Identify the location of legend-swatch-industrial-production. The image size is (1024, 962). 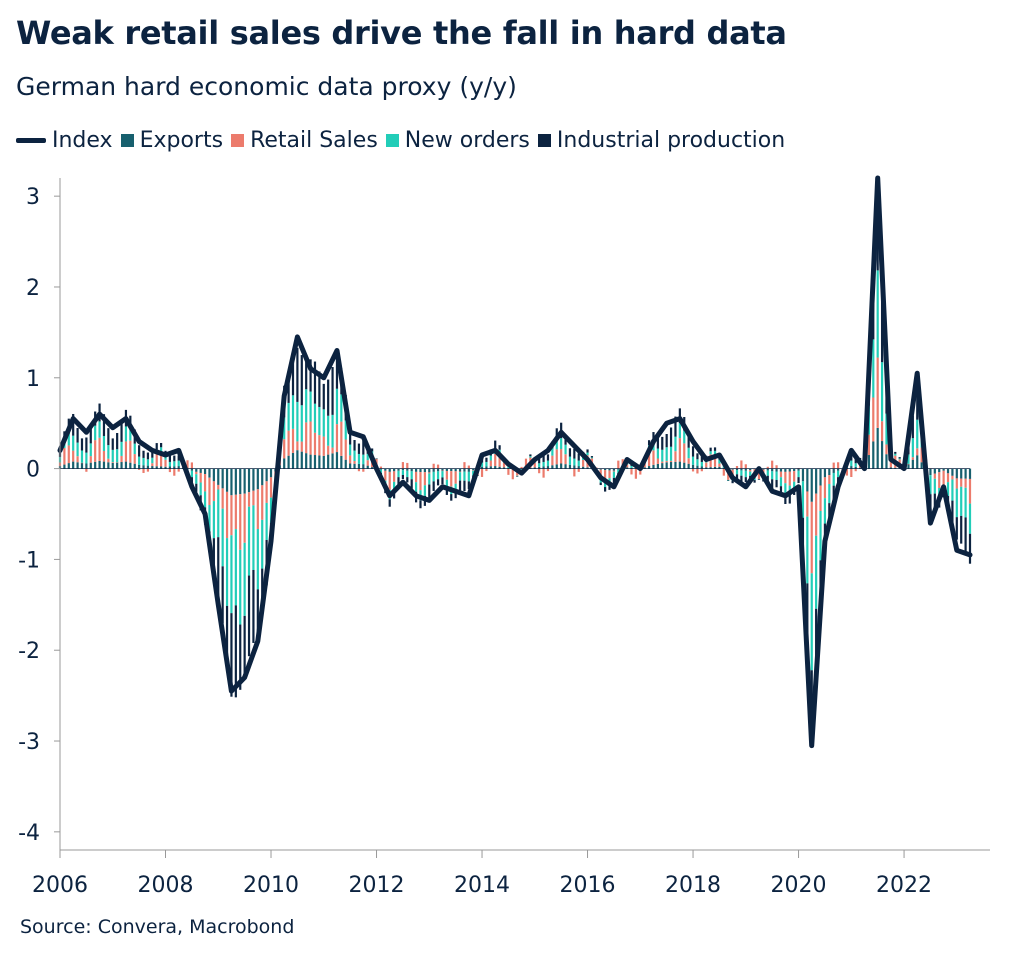
(544, 140).